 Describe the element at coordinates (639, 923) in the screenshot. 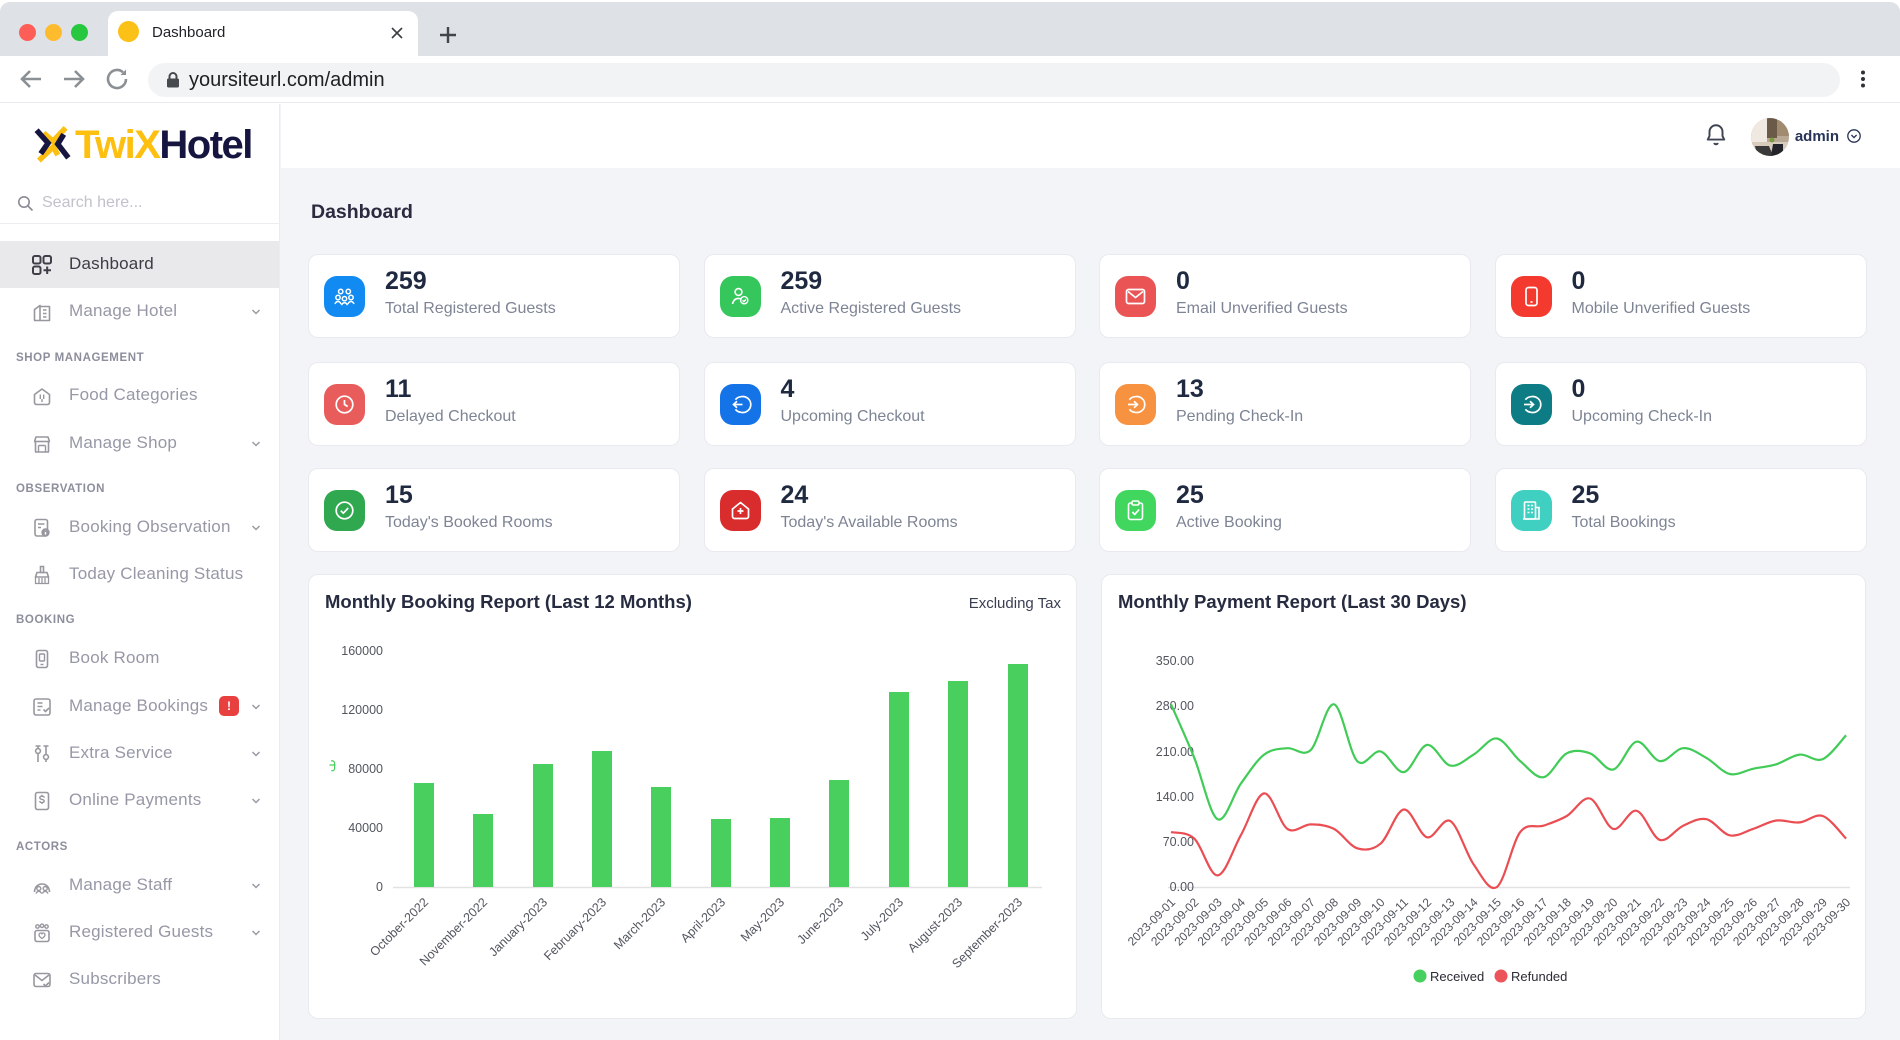

I see `svg-text: March-2023` at that location.